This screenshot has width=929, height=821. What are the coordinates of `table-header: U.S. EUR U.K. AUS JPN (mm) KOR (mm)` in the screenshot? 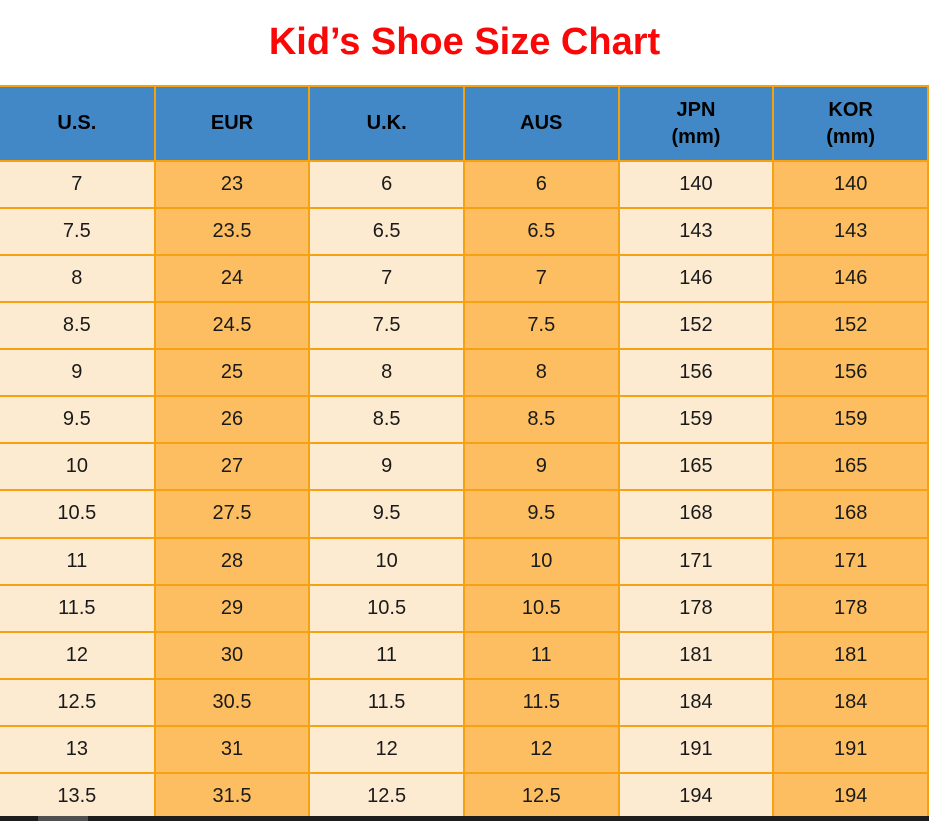 It's located at (464, 123).